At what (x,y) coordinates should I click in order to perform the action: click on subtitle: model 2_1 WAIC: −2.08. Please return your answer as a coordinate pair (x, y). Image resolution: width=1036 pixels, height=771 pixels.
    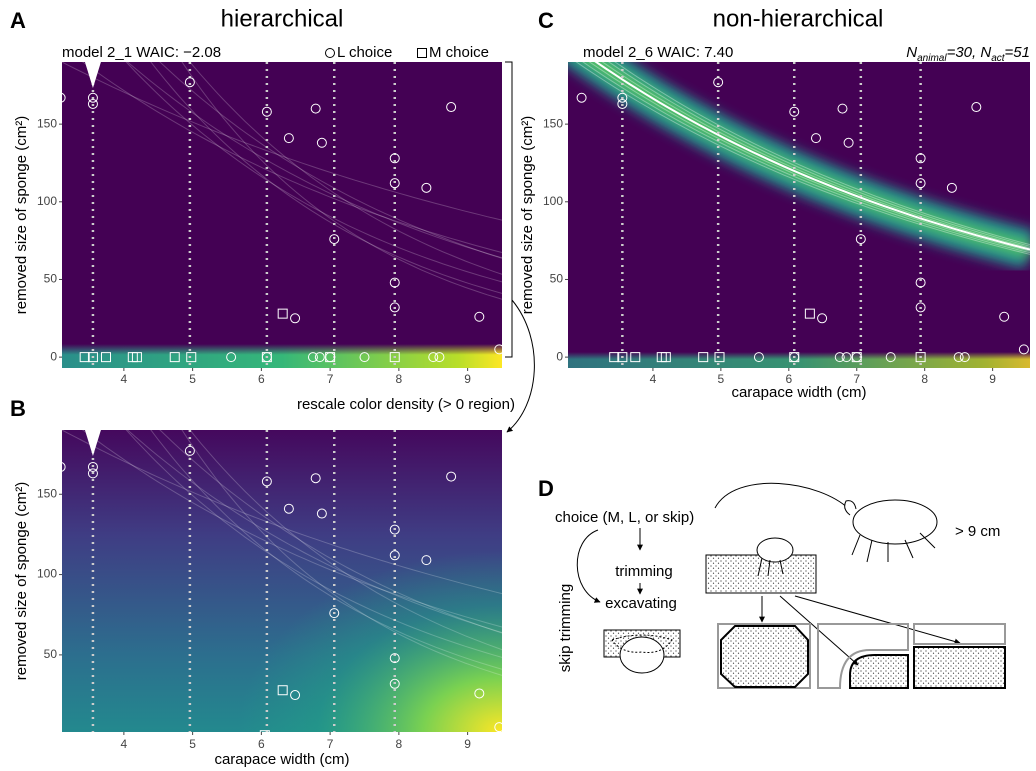
    Looking at the image, I should click on (141, 52).